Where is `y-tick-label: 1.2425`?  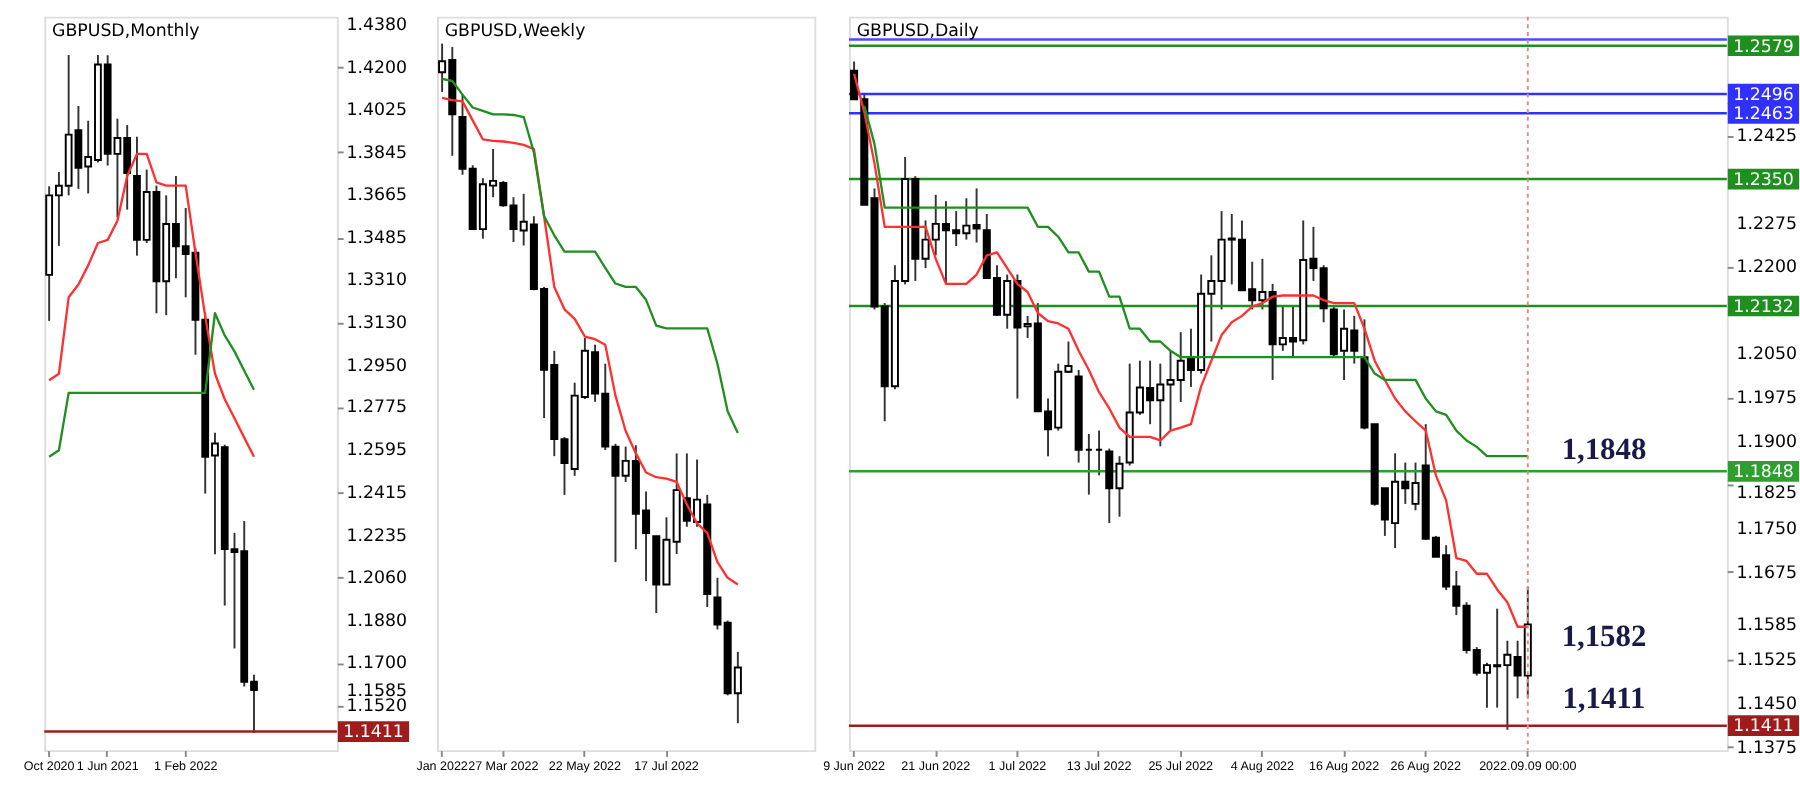 y-tick-label: 1.2425 is located at coordinates (1767, 137).